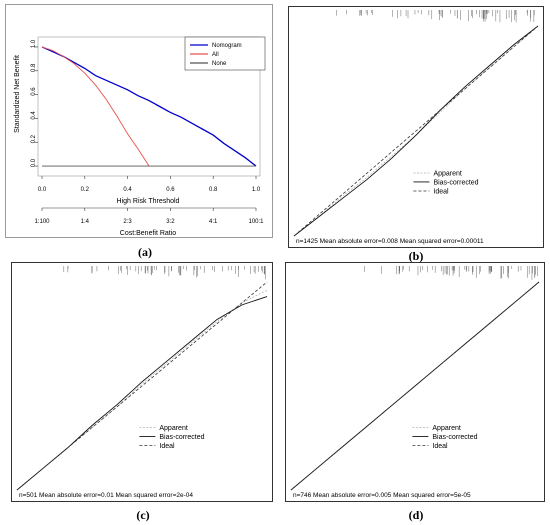  I want to click on y-tick-label: 0.4, so click(34, 115).